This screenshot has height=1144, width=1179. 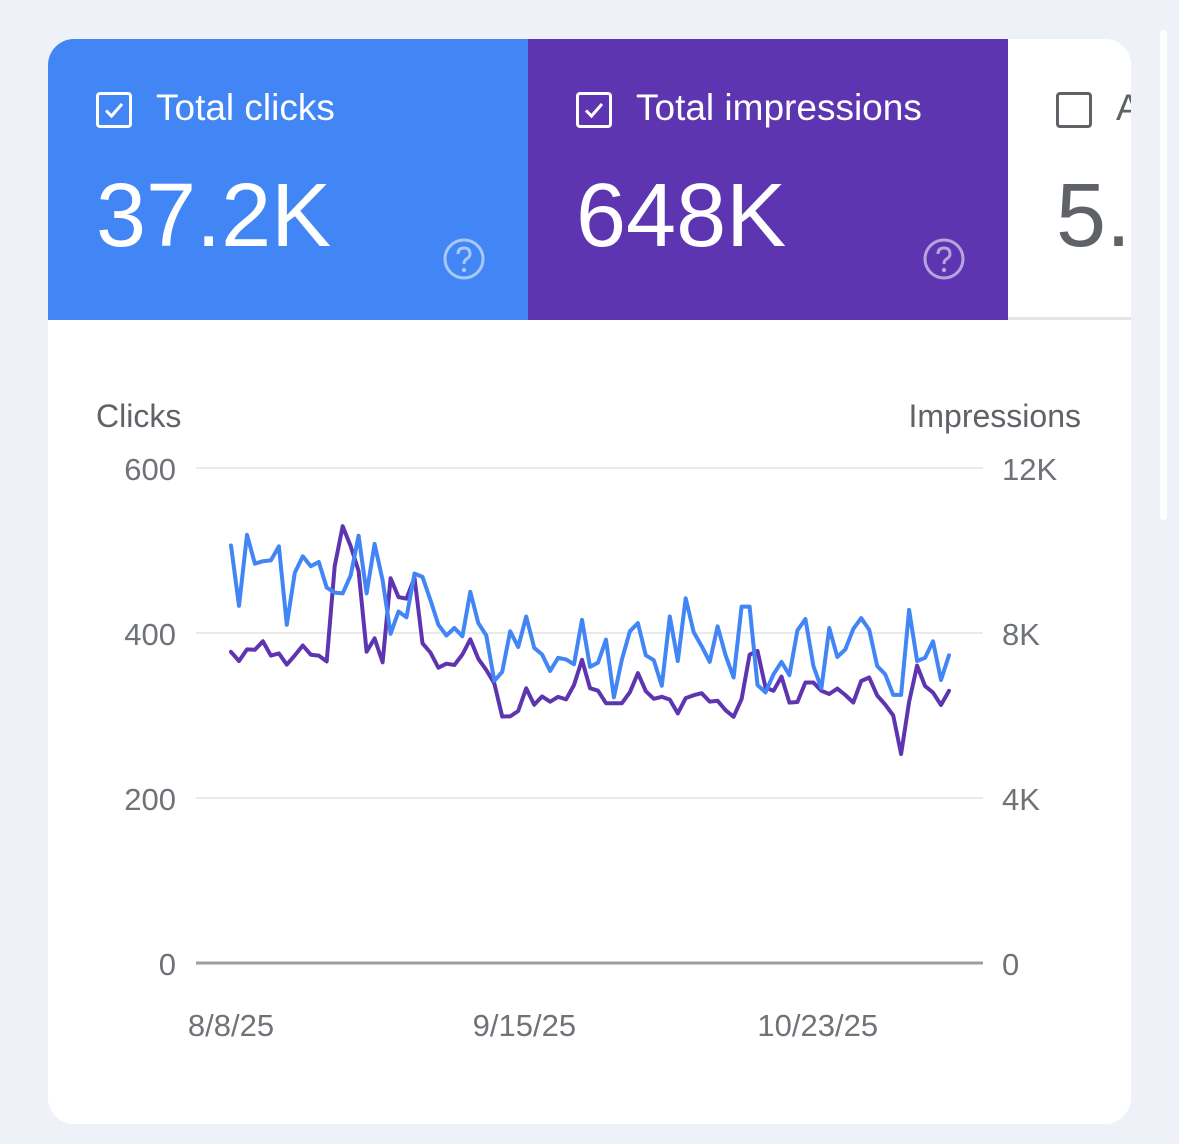 I want to click on scrollbar, so click(x=1163, y=275).